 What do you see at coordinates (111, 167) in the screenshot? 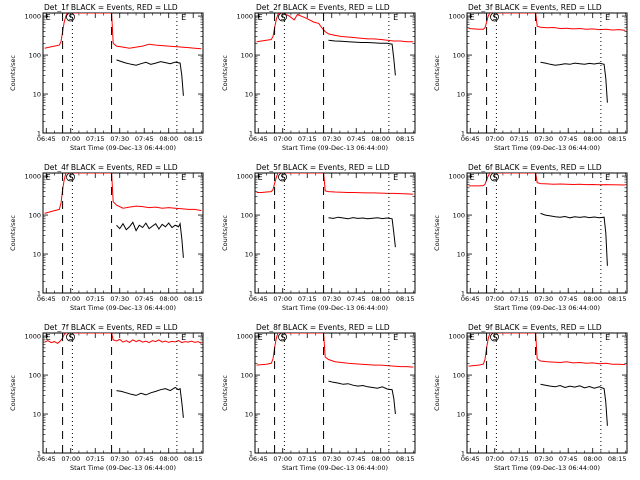
I see `chart-title: Det_4f BLACK = Events, RED = LLD` at bounding box center [111, 167].